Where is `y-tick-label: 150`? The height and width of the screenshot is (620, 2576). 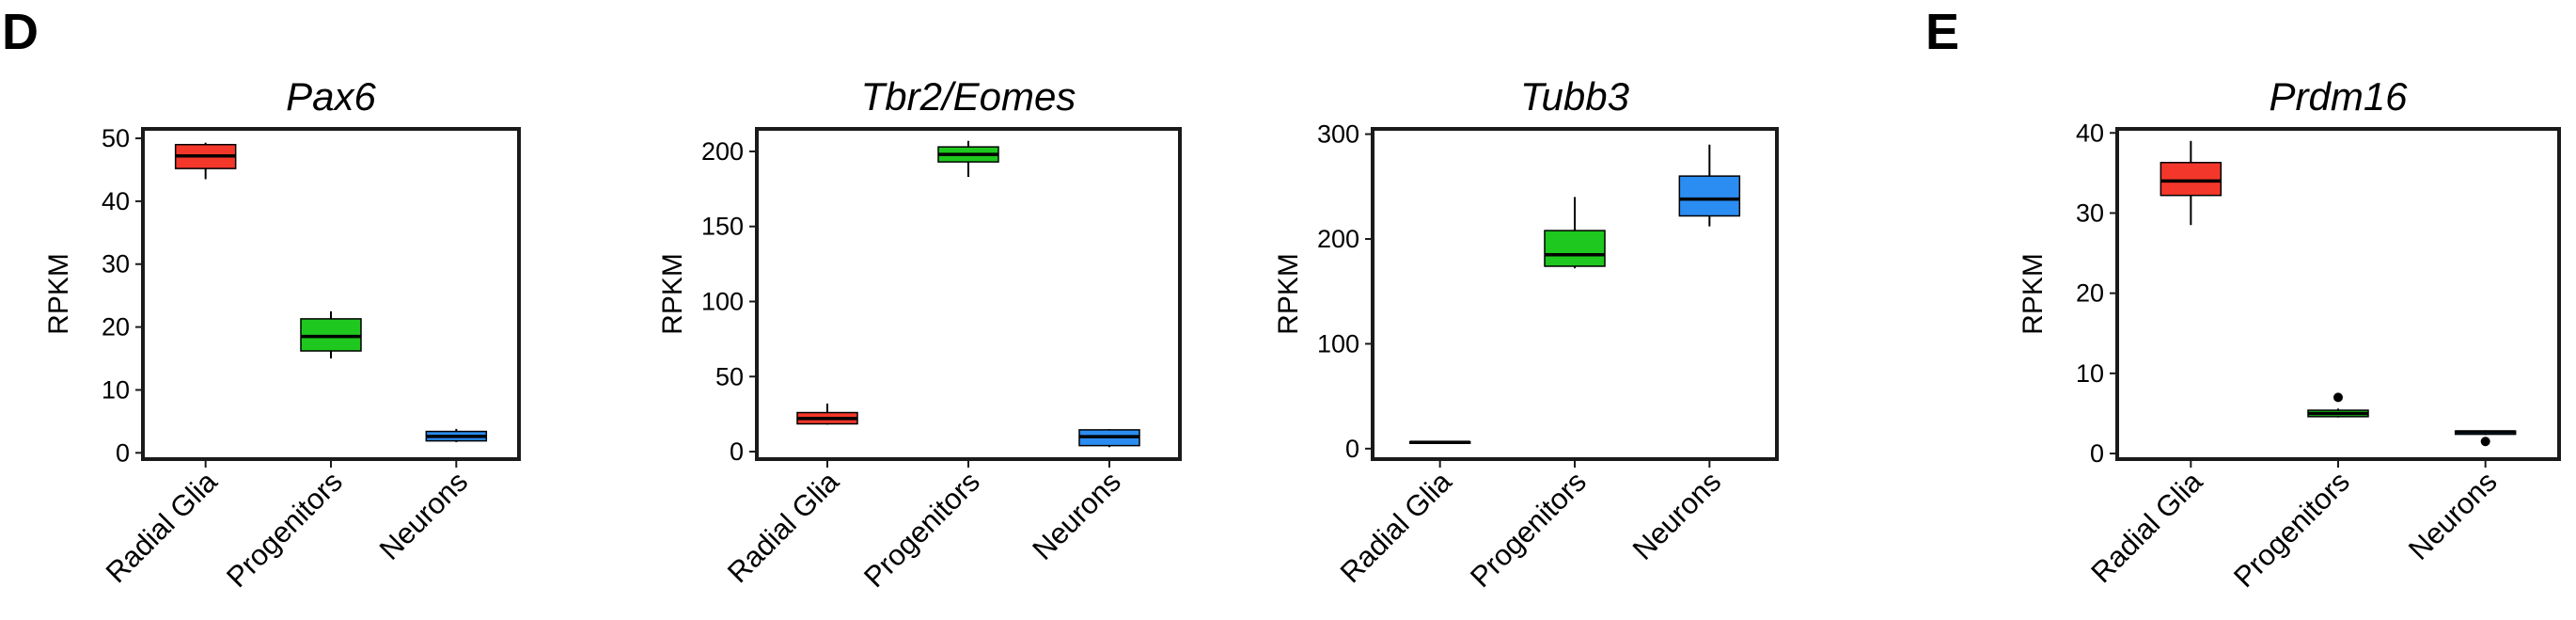 y-tick-label: 150 is located at coordinates (723, 227).